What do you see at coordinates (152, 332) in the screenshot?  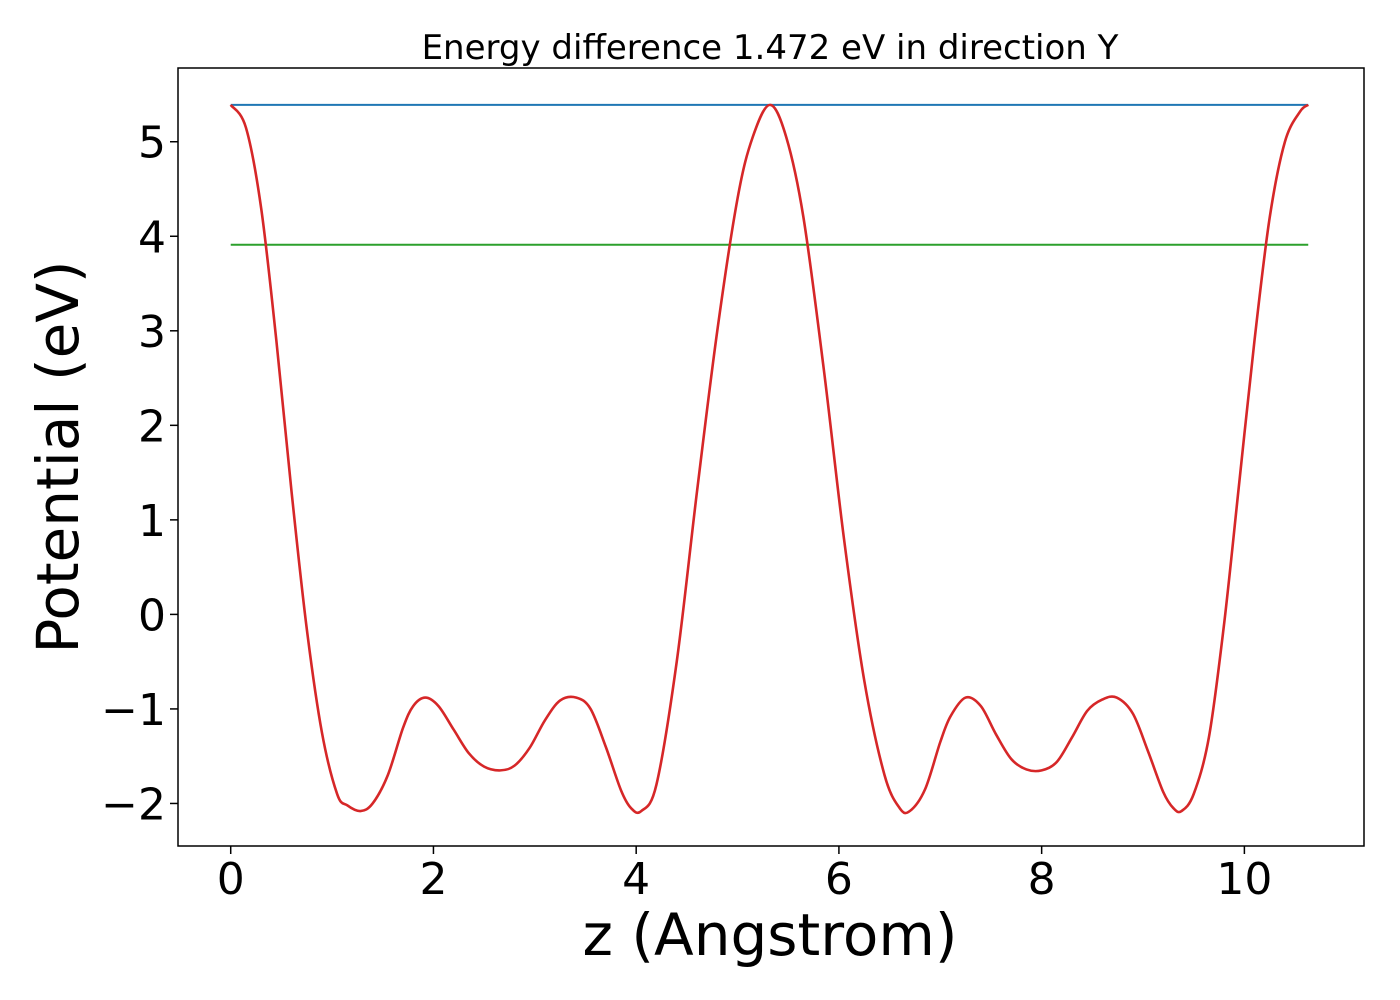 I see `y-tick-label: 3` at bounding box center [152, 332].